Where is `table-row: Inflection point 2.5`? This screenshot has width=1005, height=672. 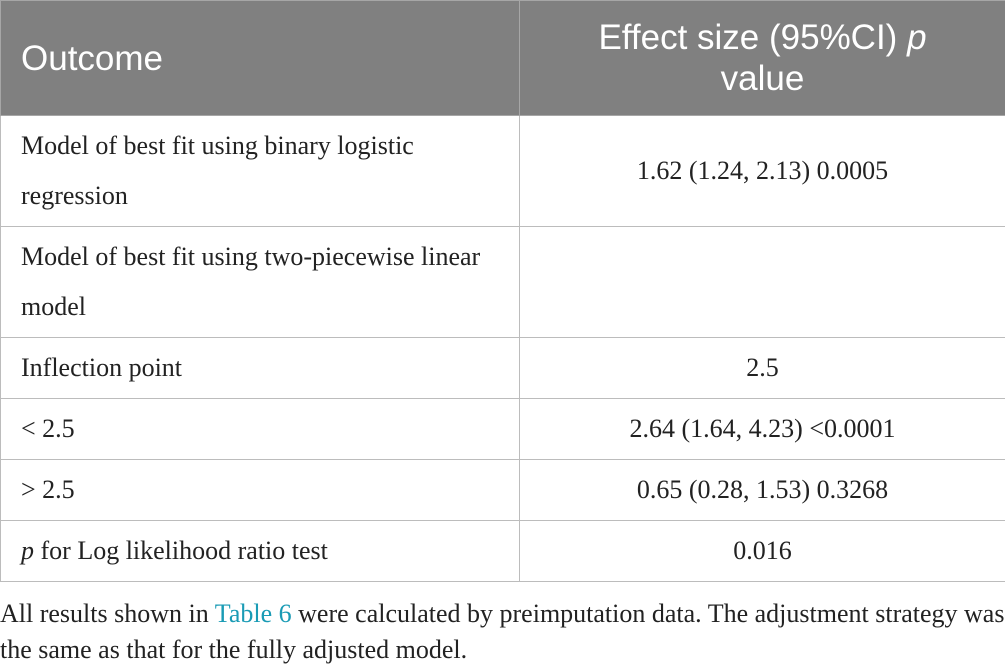
table-row: Inflection point 2.5 is located at coordinates (502, 368).